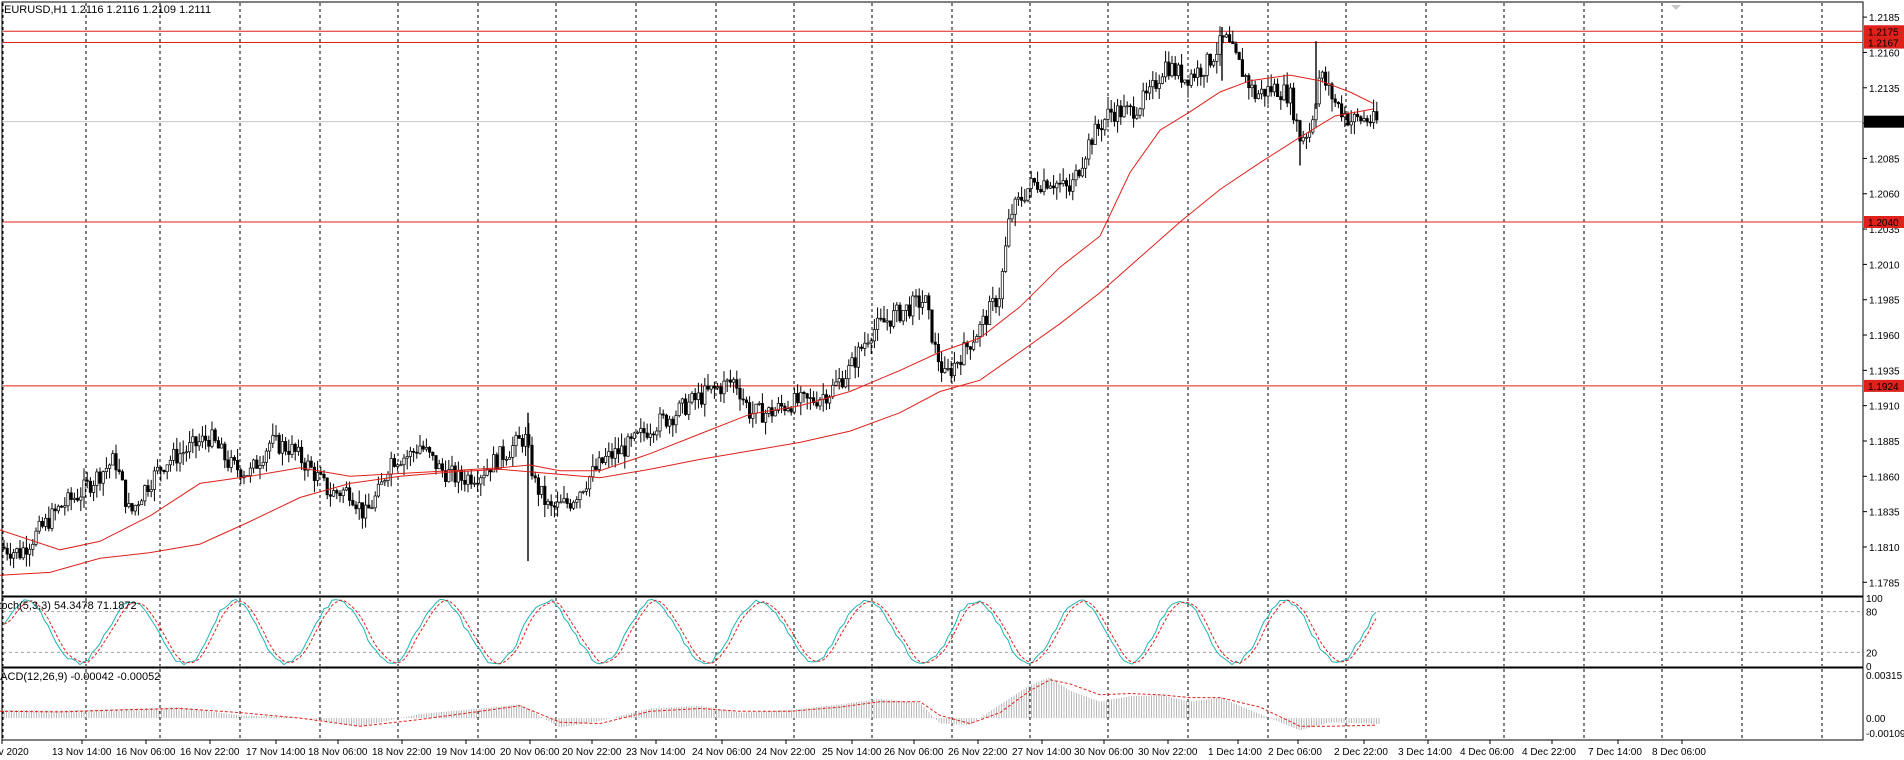  What do you see at coordinates (688, 703) in the screenshot?
I see `macd-signal-line` at bounding box center [688, 703].